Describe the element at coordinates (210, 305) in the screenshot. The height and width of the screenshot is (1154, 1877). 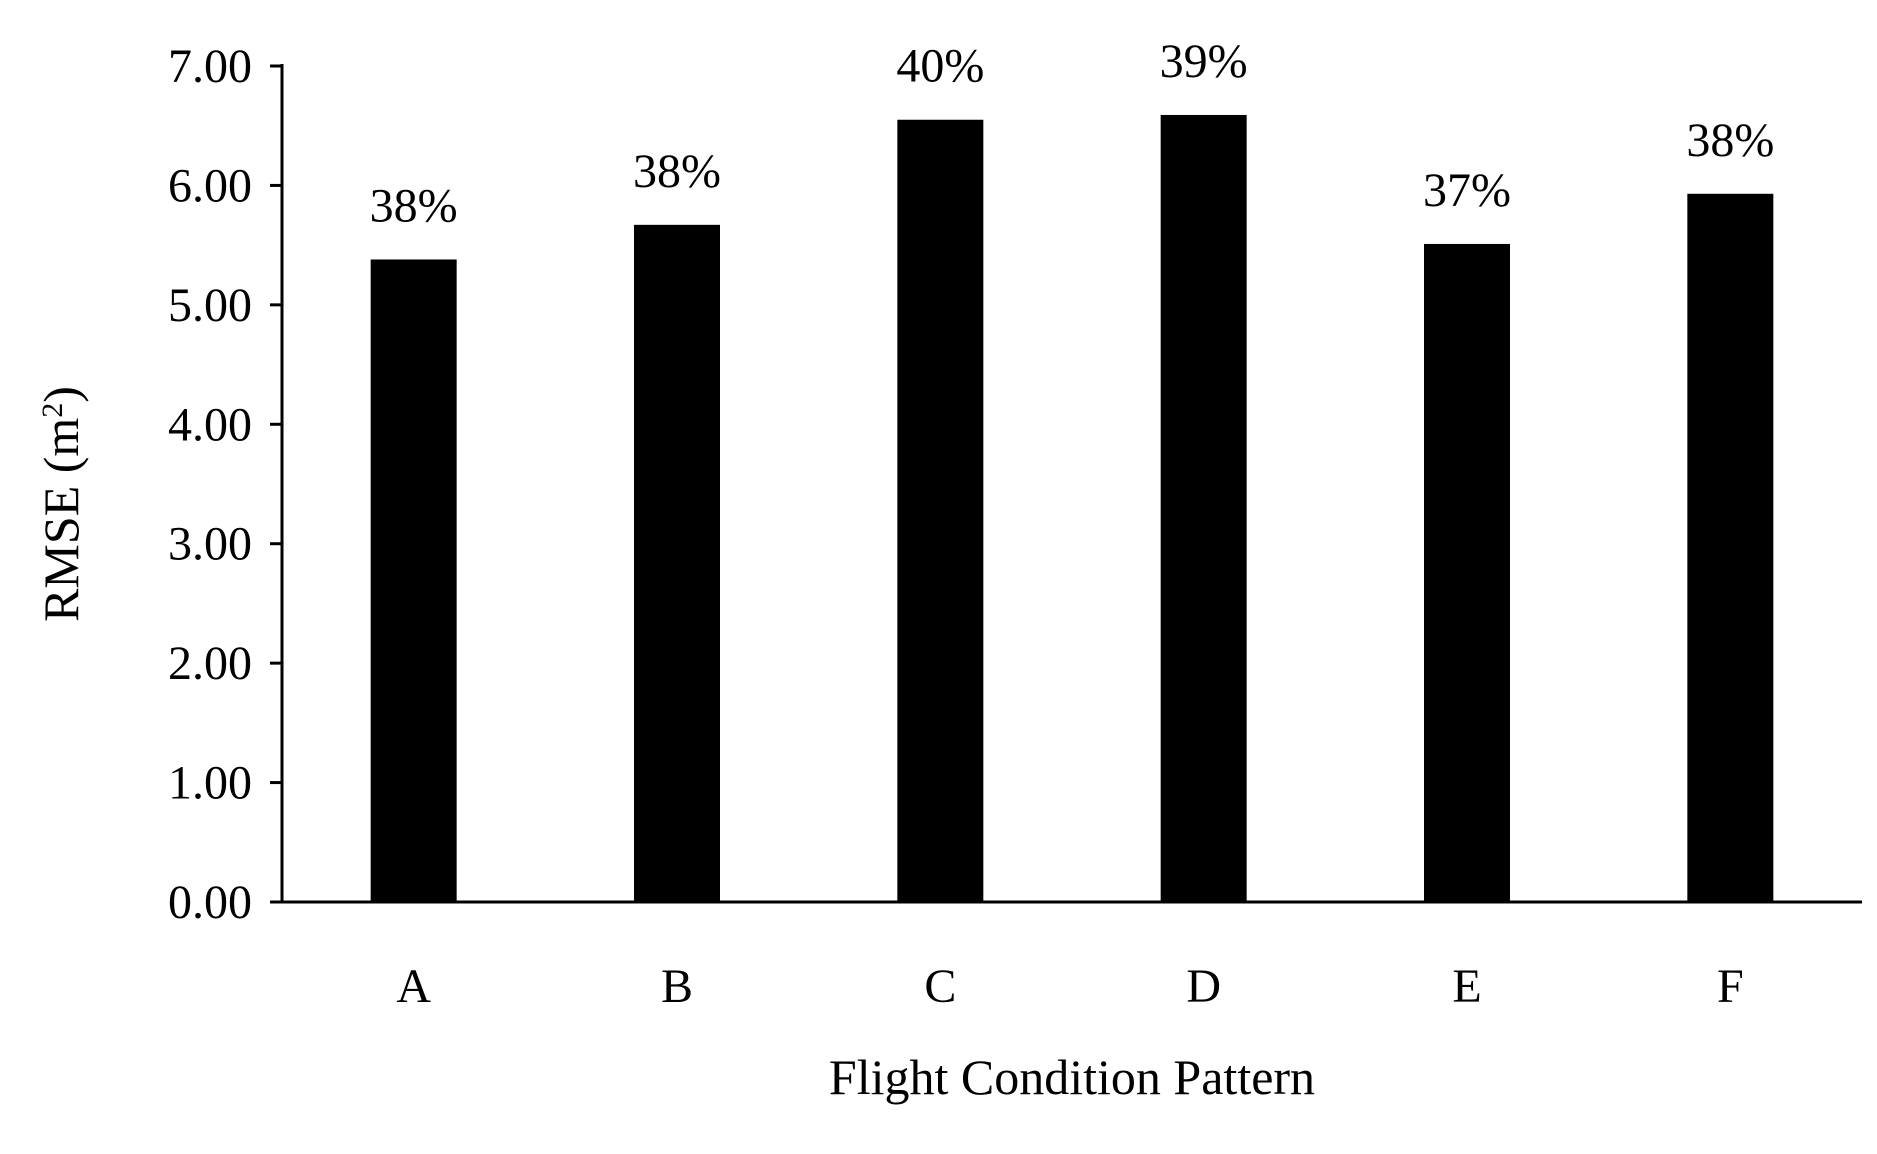
I see `y-tick-label: 5.00` at that location.